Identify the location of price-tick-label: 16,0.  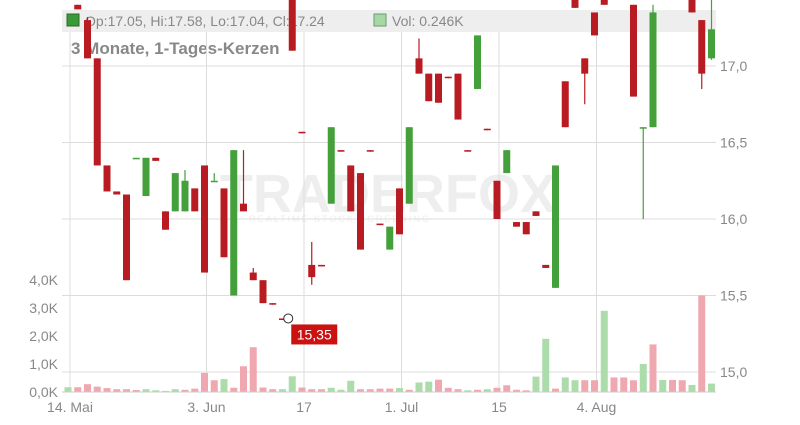
(733, 219).